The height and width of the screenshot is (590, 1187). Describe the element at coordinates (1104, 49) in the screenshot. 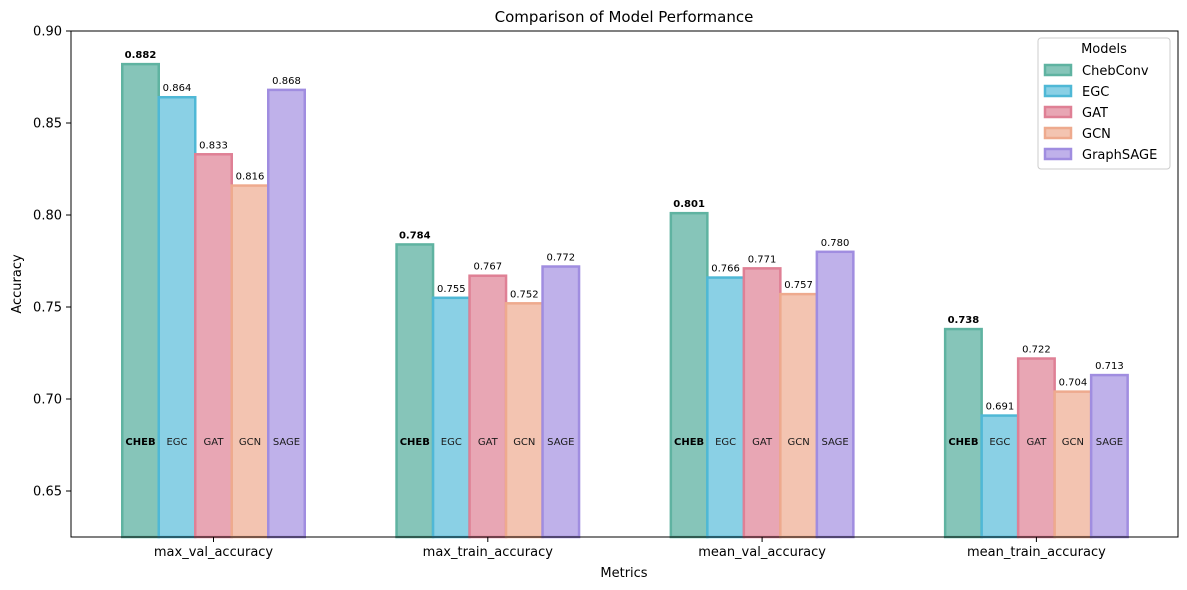

I see `legend-title: Models` at that location.